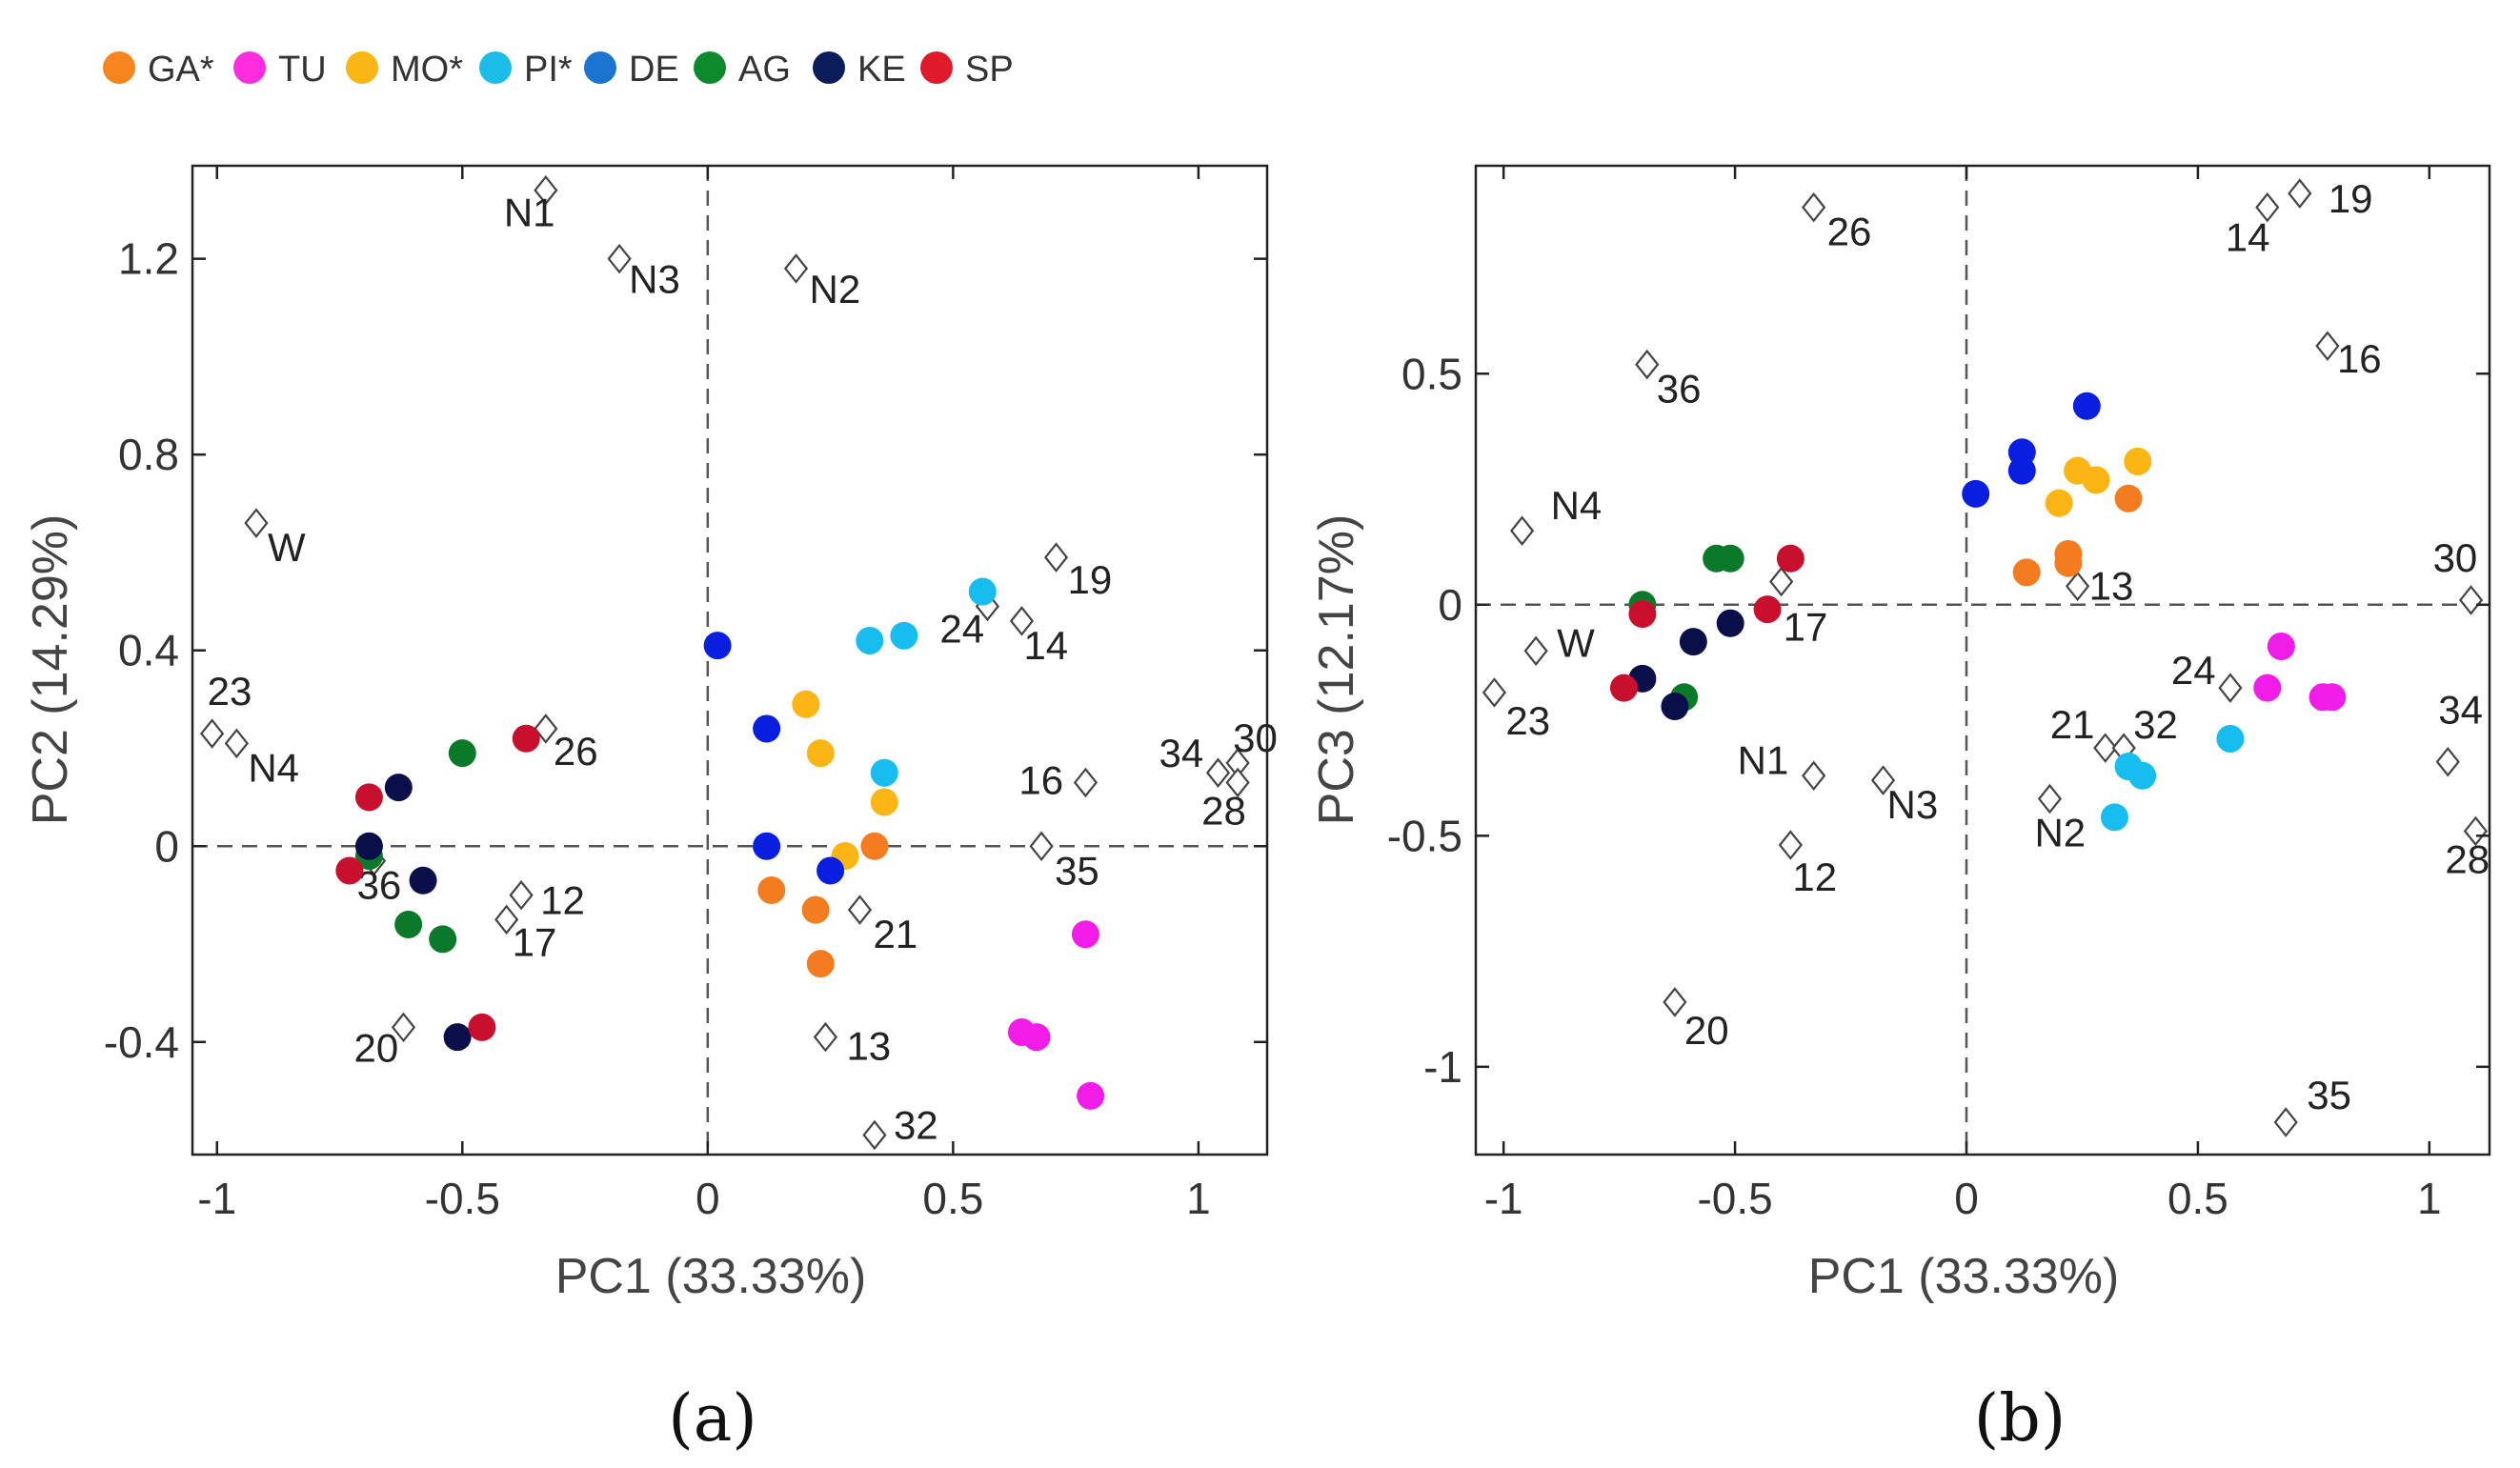 The width and height of the screenshot is (2520, 1468). What do you see at coordinates (1577, 506) in the screenshot?
I see `panel-b-reference-label-n4: N4` at bounding box center [1577, 506].